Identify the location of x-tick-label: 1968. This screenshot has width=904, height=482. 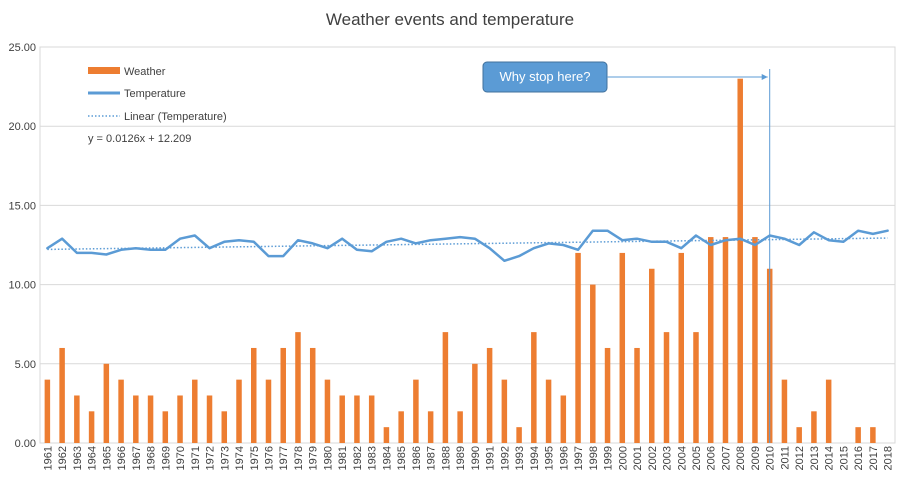
(152, 458).